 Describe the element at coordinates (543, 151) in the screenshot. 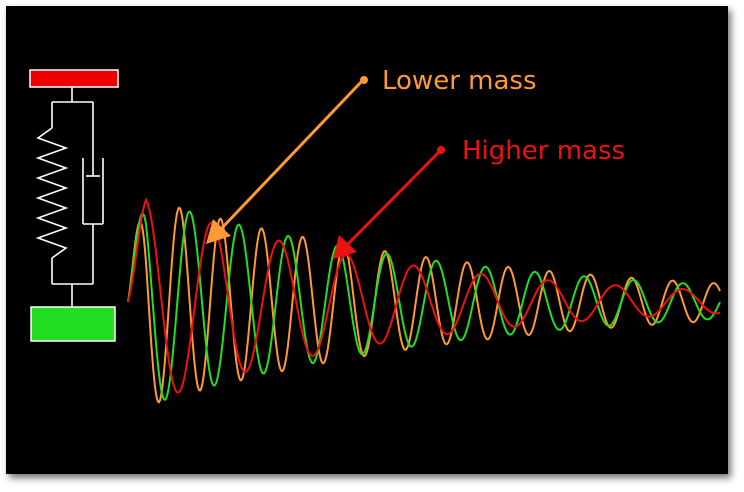

I see `higher-mass-label: Higher mass` at that location.